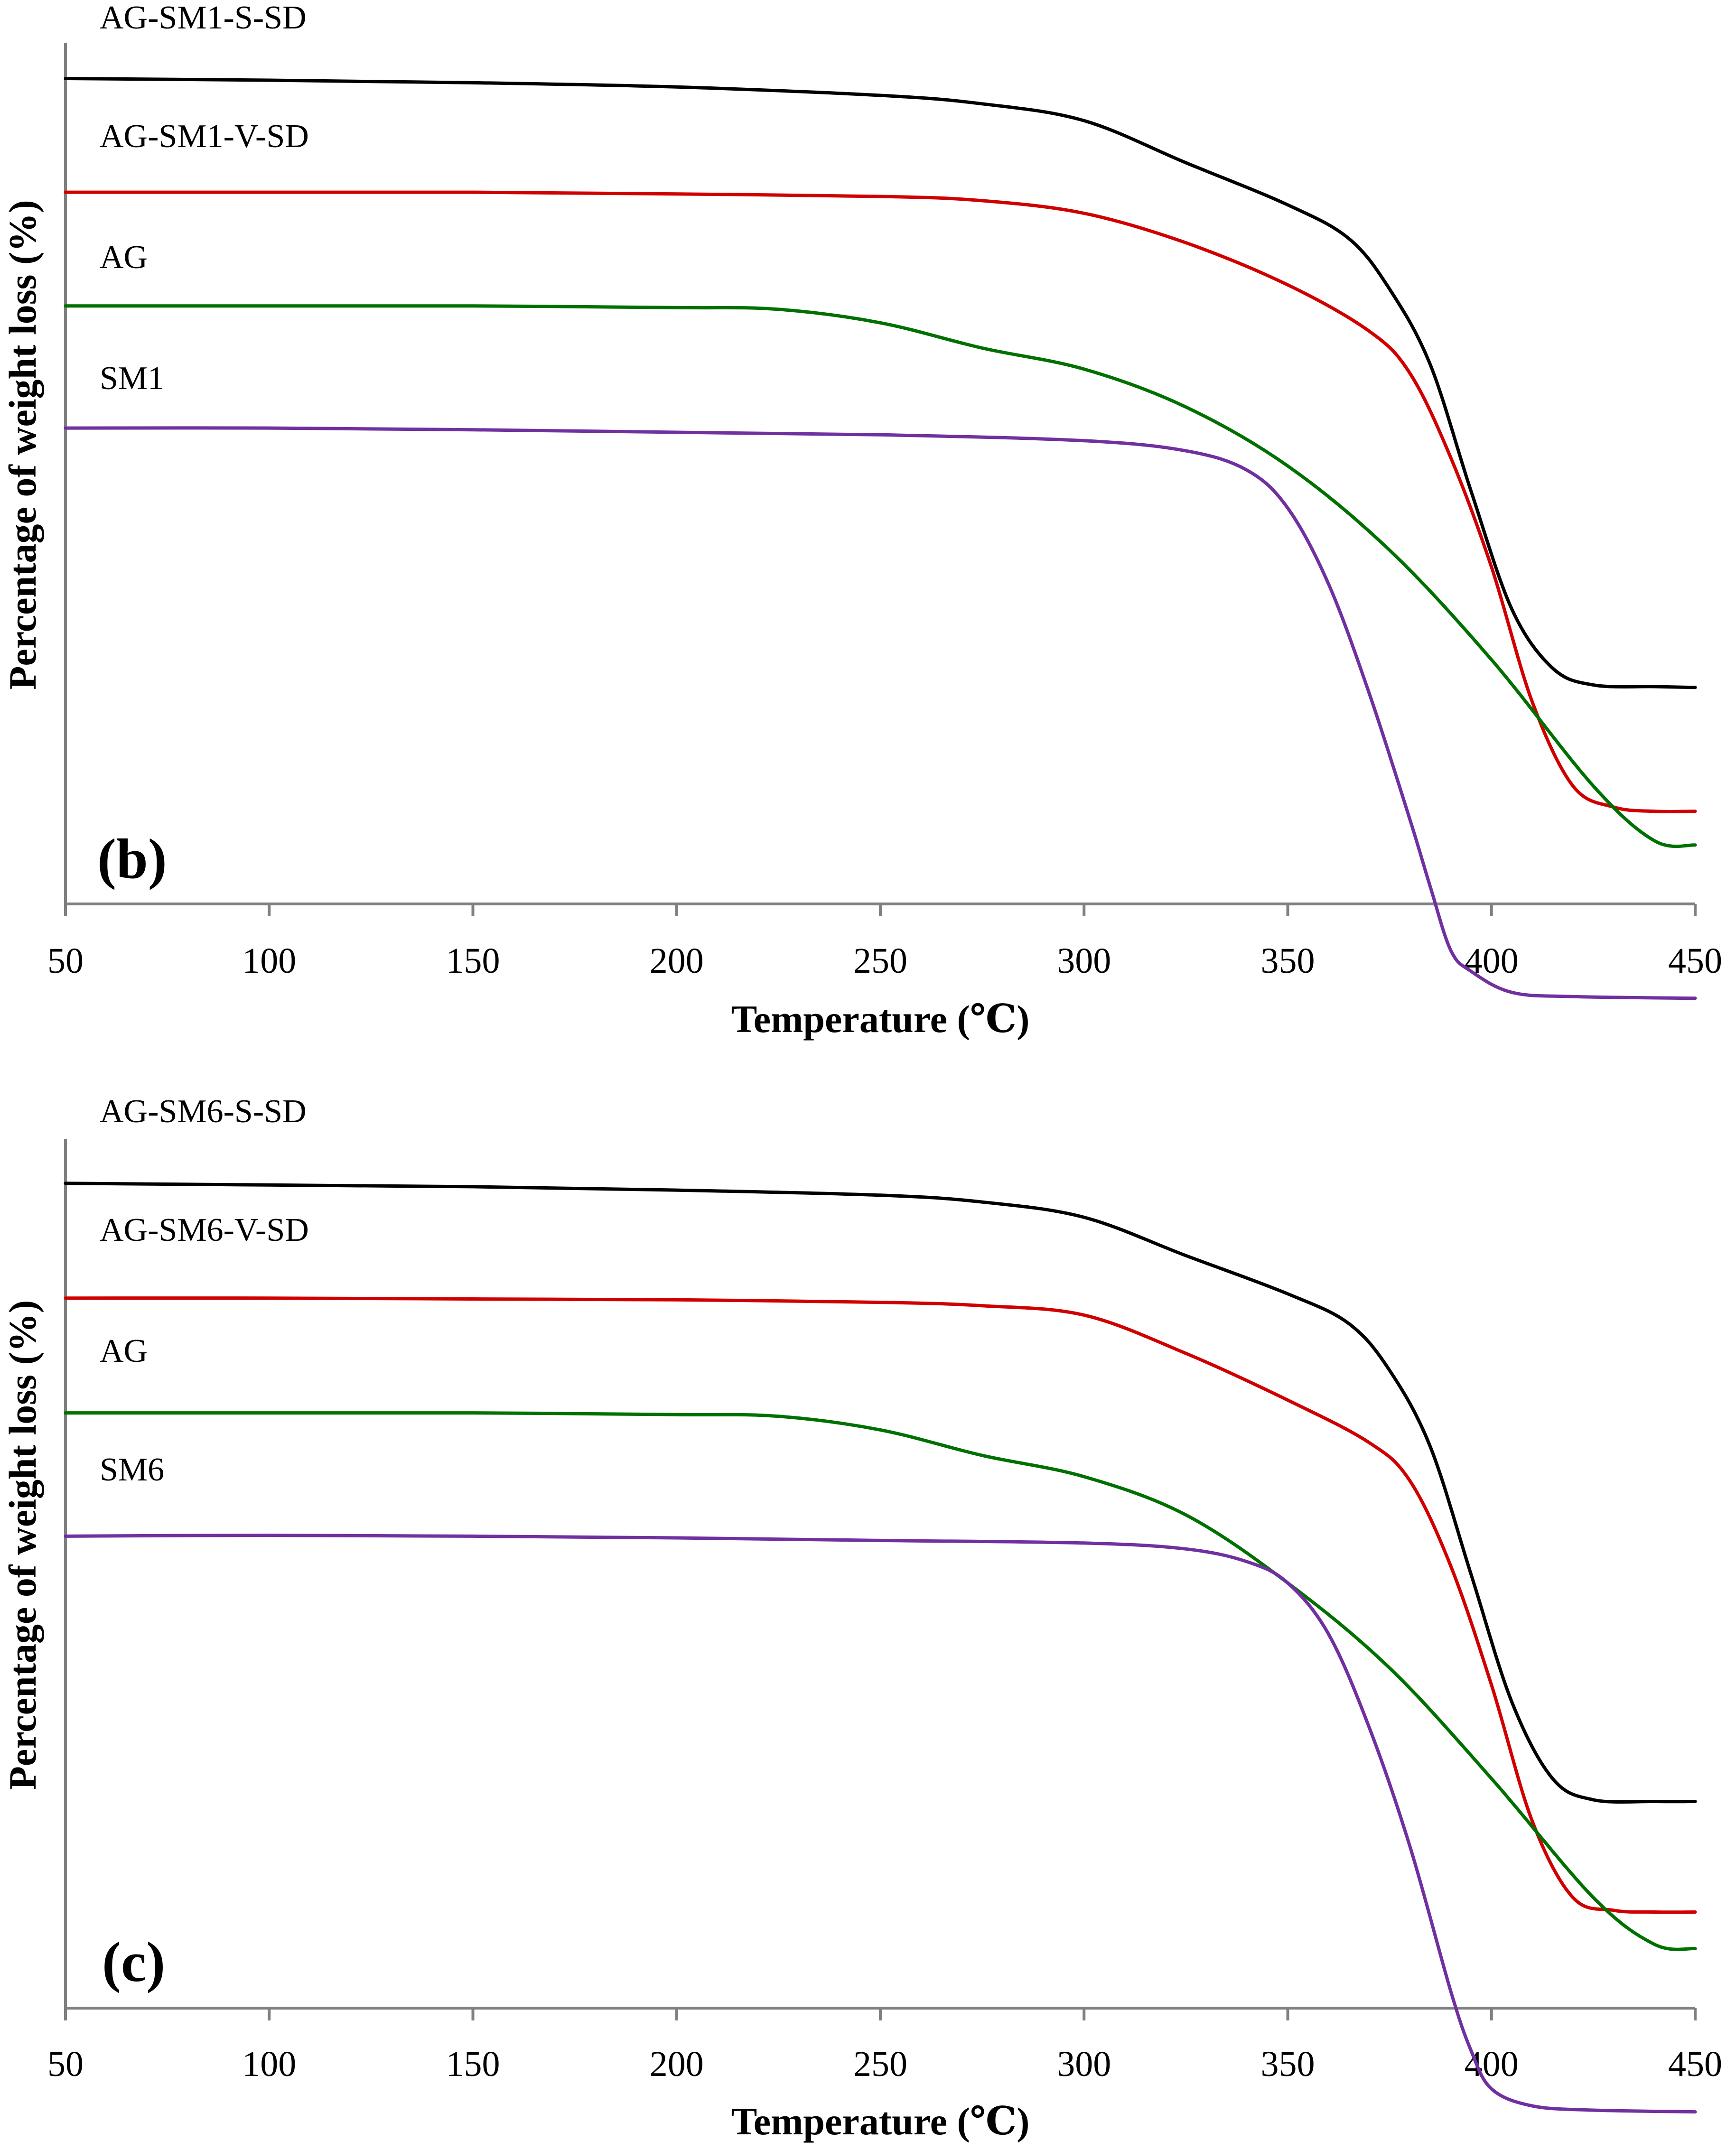 The width and height of the screenshot is (1736, 2150). I want to click on series-label: AG-SM1-V-SD, so click(204, 136).